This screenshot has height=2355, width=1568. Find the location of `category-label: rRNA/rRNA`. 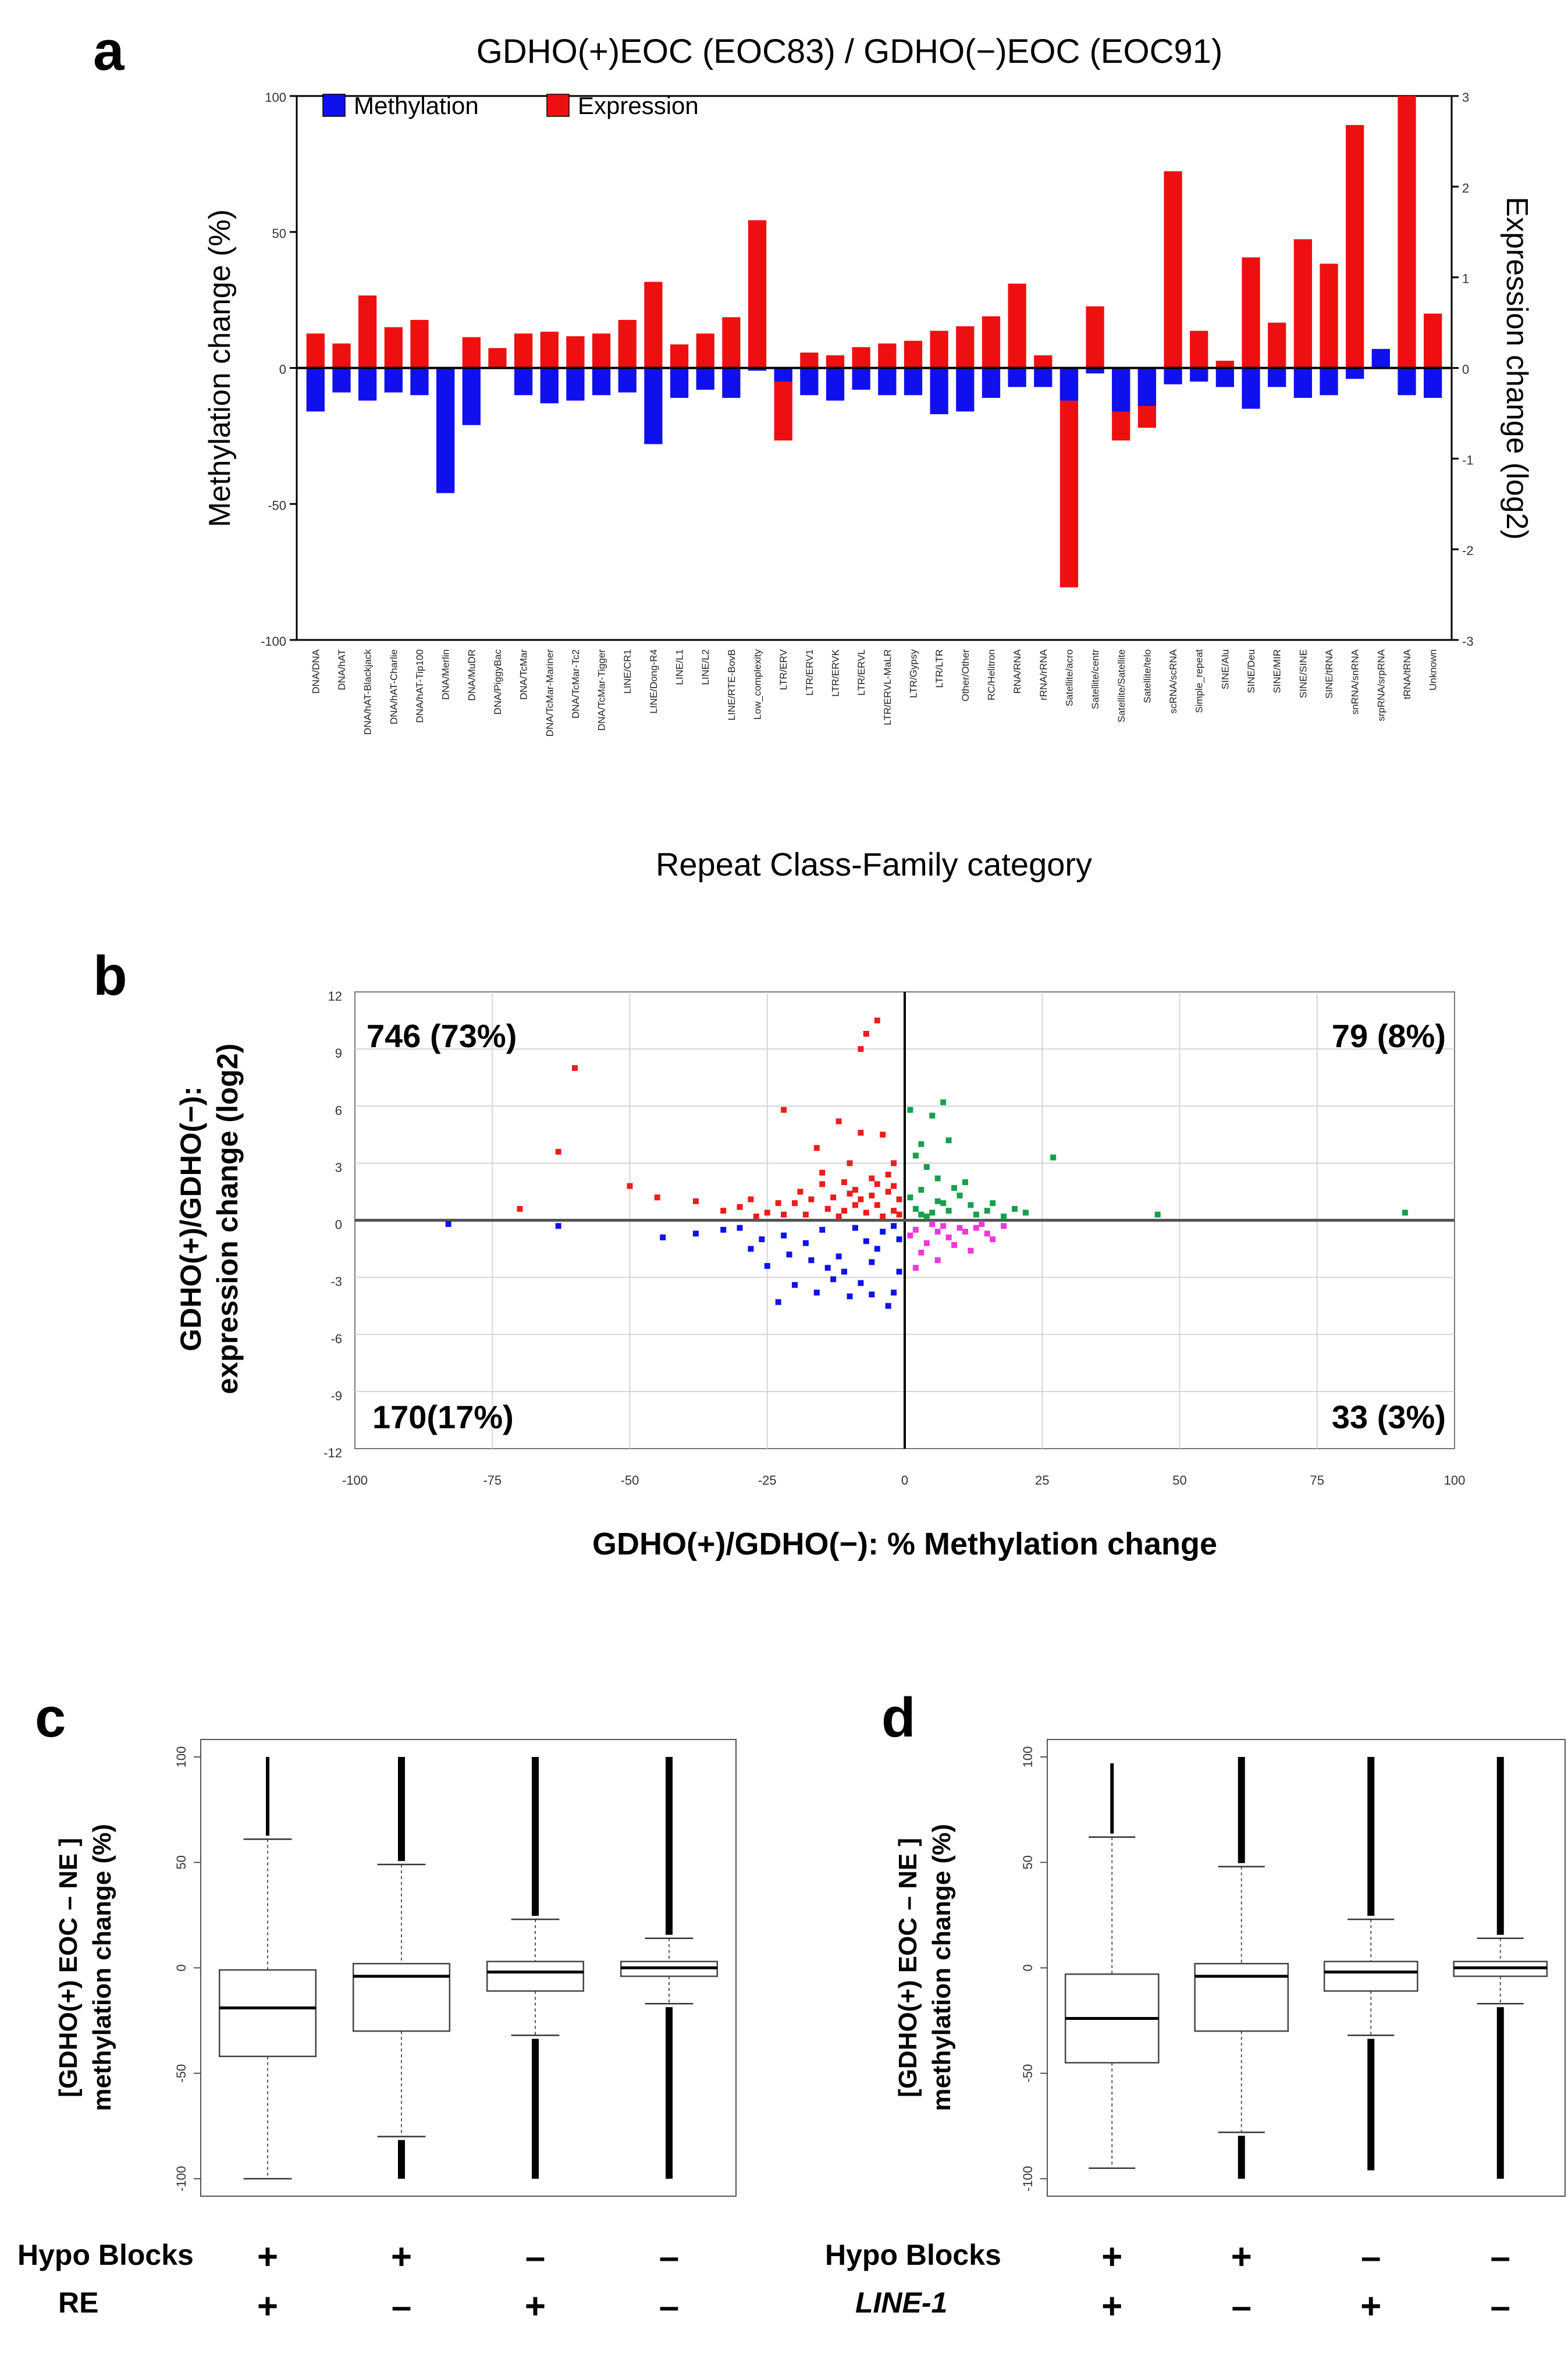

category-label: rRNA/rRNA is located at coordinates (1043, 675).